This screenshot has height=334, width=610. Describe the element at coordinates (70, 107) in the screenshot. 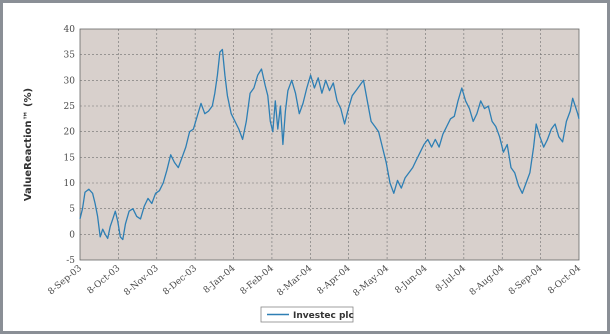

I see `y-tick-label: 25` at that location.